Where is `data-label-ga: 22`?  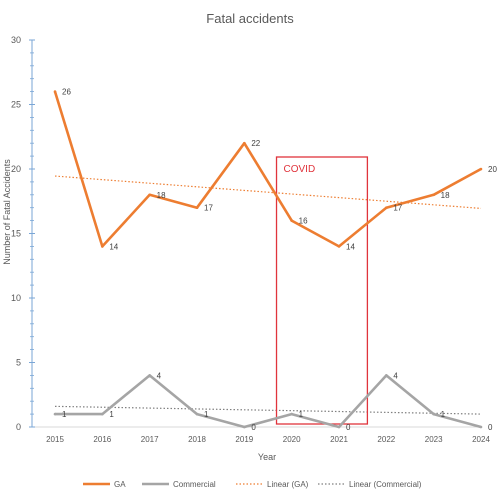 data-label-ga: 22 is located at coordinates (255, 143).